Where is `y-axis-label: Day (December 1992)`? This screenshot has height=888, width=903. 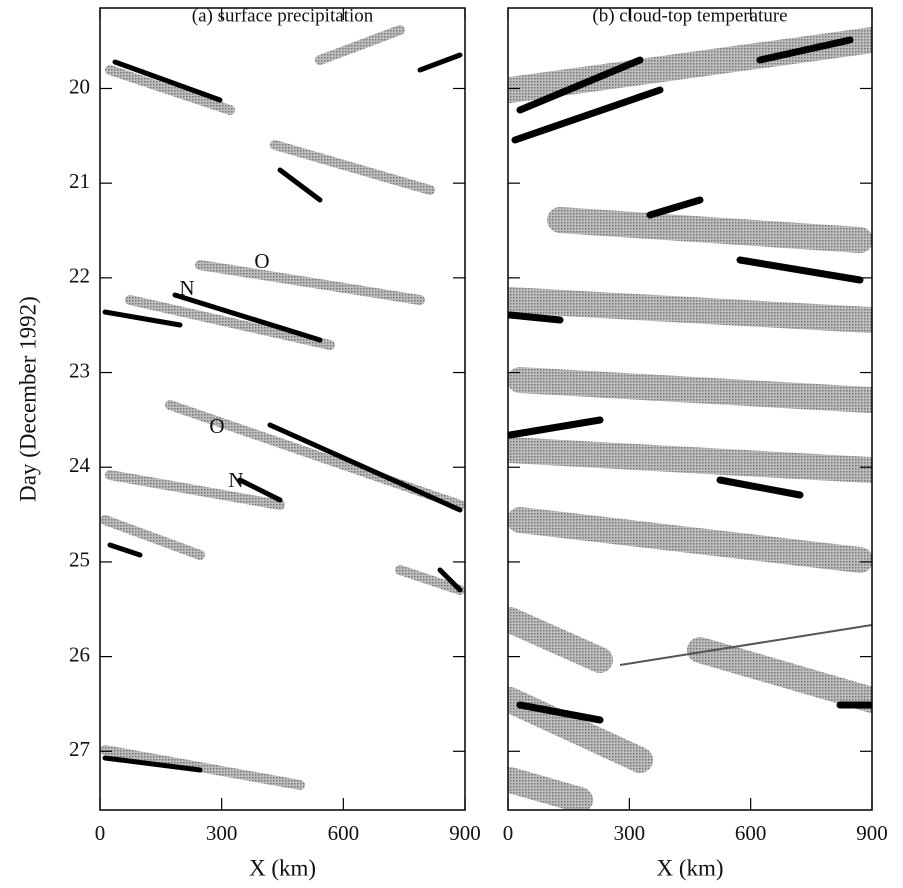 y-axis-label: Day (December 1992) is located at coordinates (27, 399).